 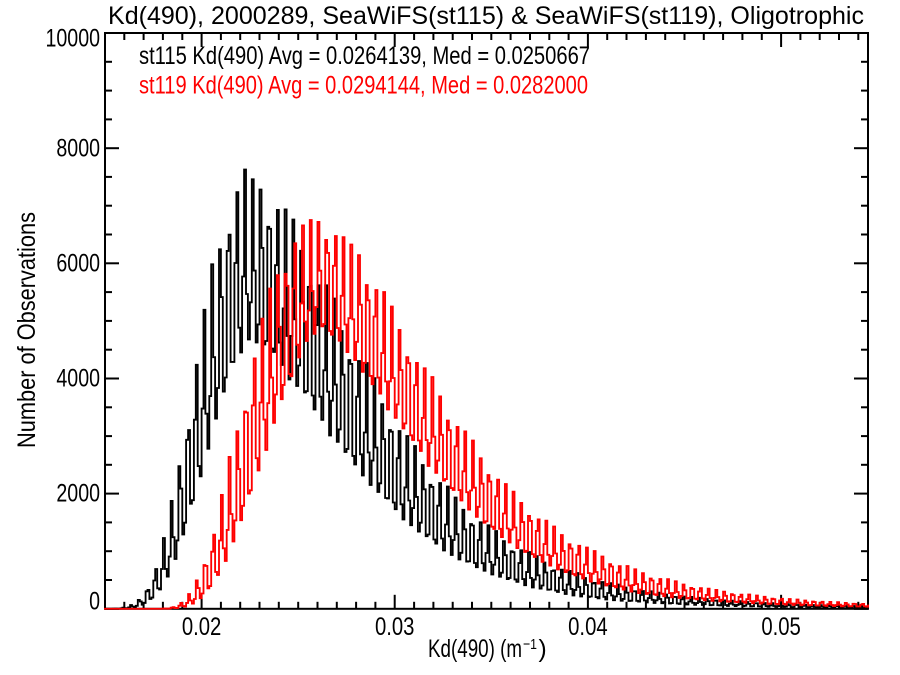 What do you see at coordinates (78, 263) in the screenshot?
I see `svg-text: 6000` at bounding box center [78, 263].